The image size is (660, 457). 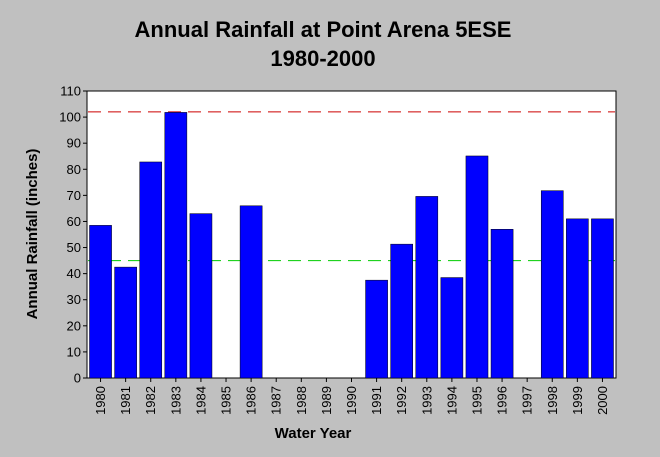 What do you see at coordinates (502, 304) in the screenshot?
I see `bar-1996` at bounding box center [502, 304].